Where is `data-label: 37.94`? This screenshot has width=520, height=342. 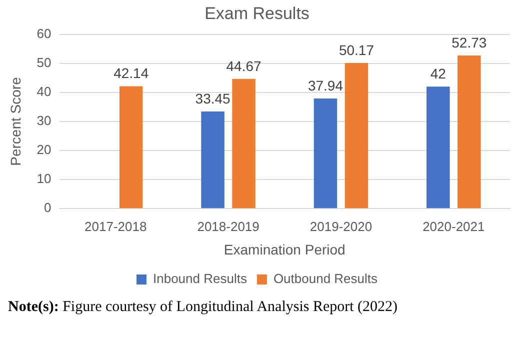 data-label: 37.94 is located at coordinates (326, 85).